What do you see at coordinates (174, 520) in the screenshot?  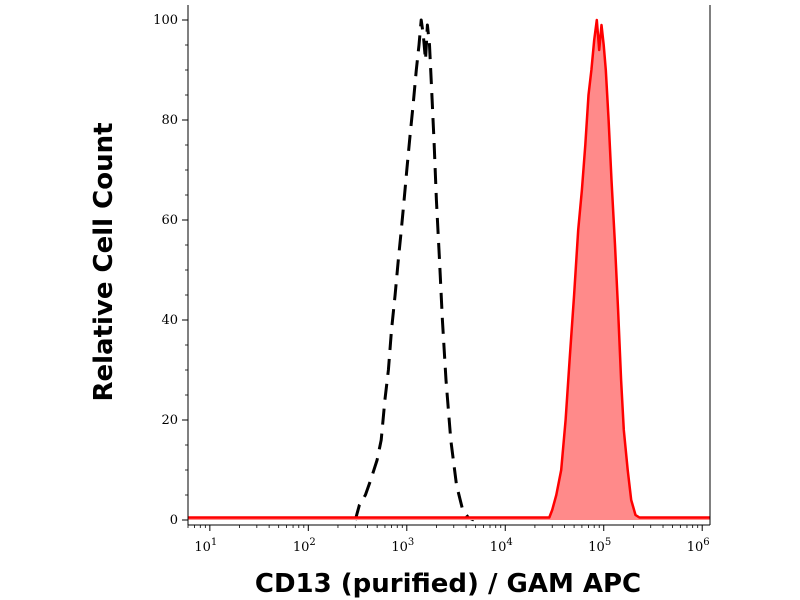 I see `y-tick-label: 0` at bounding box center [174, 520].